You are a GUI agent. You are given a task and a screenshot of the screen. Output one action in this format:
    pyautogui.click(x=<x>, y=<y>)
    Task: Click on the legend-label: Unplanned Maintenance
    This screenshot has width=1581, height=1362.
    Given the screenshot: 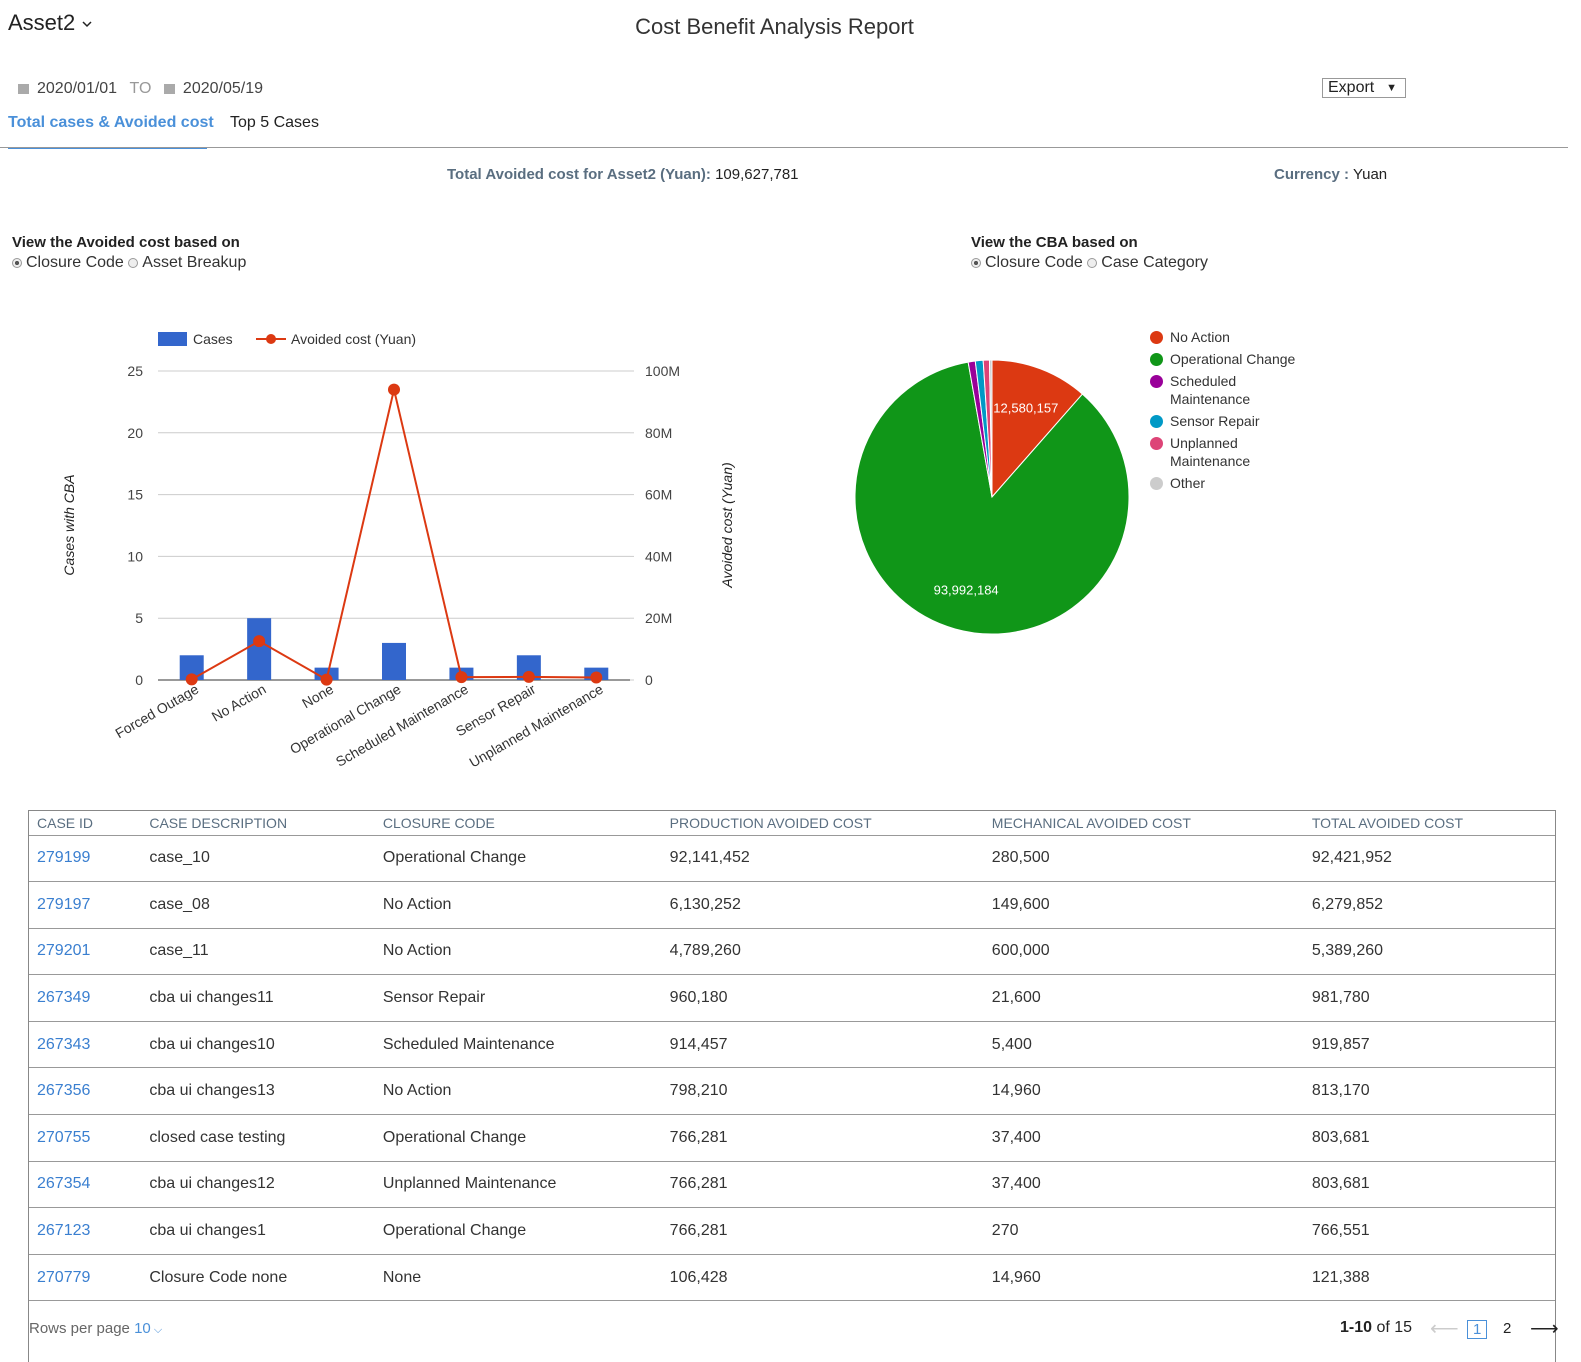 What is the action you would take?
    pyautogui.click(x=1210, y=452)
    